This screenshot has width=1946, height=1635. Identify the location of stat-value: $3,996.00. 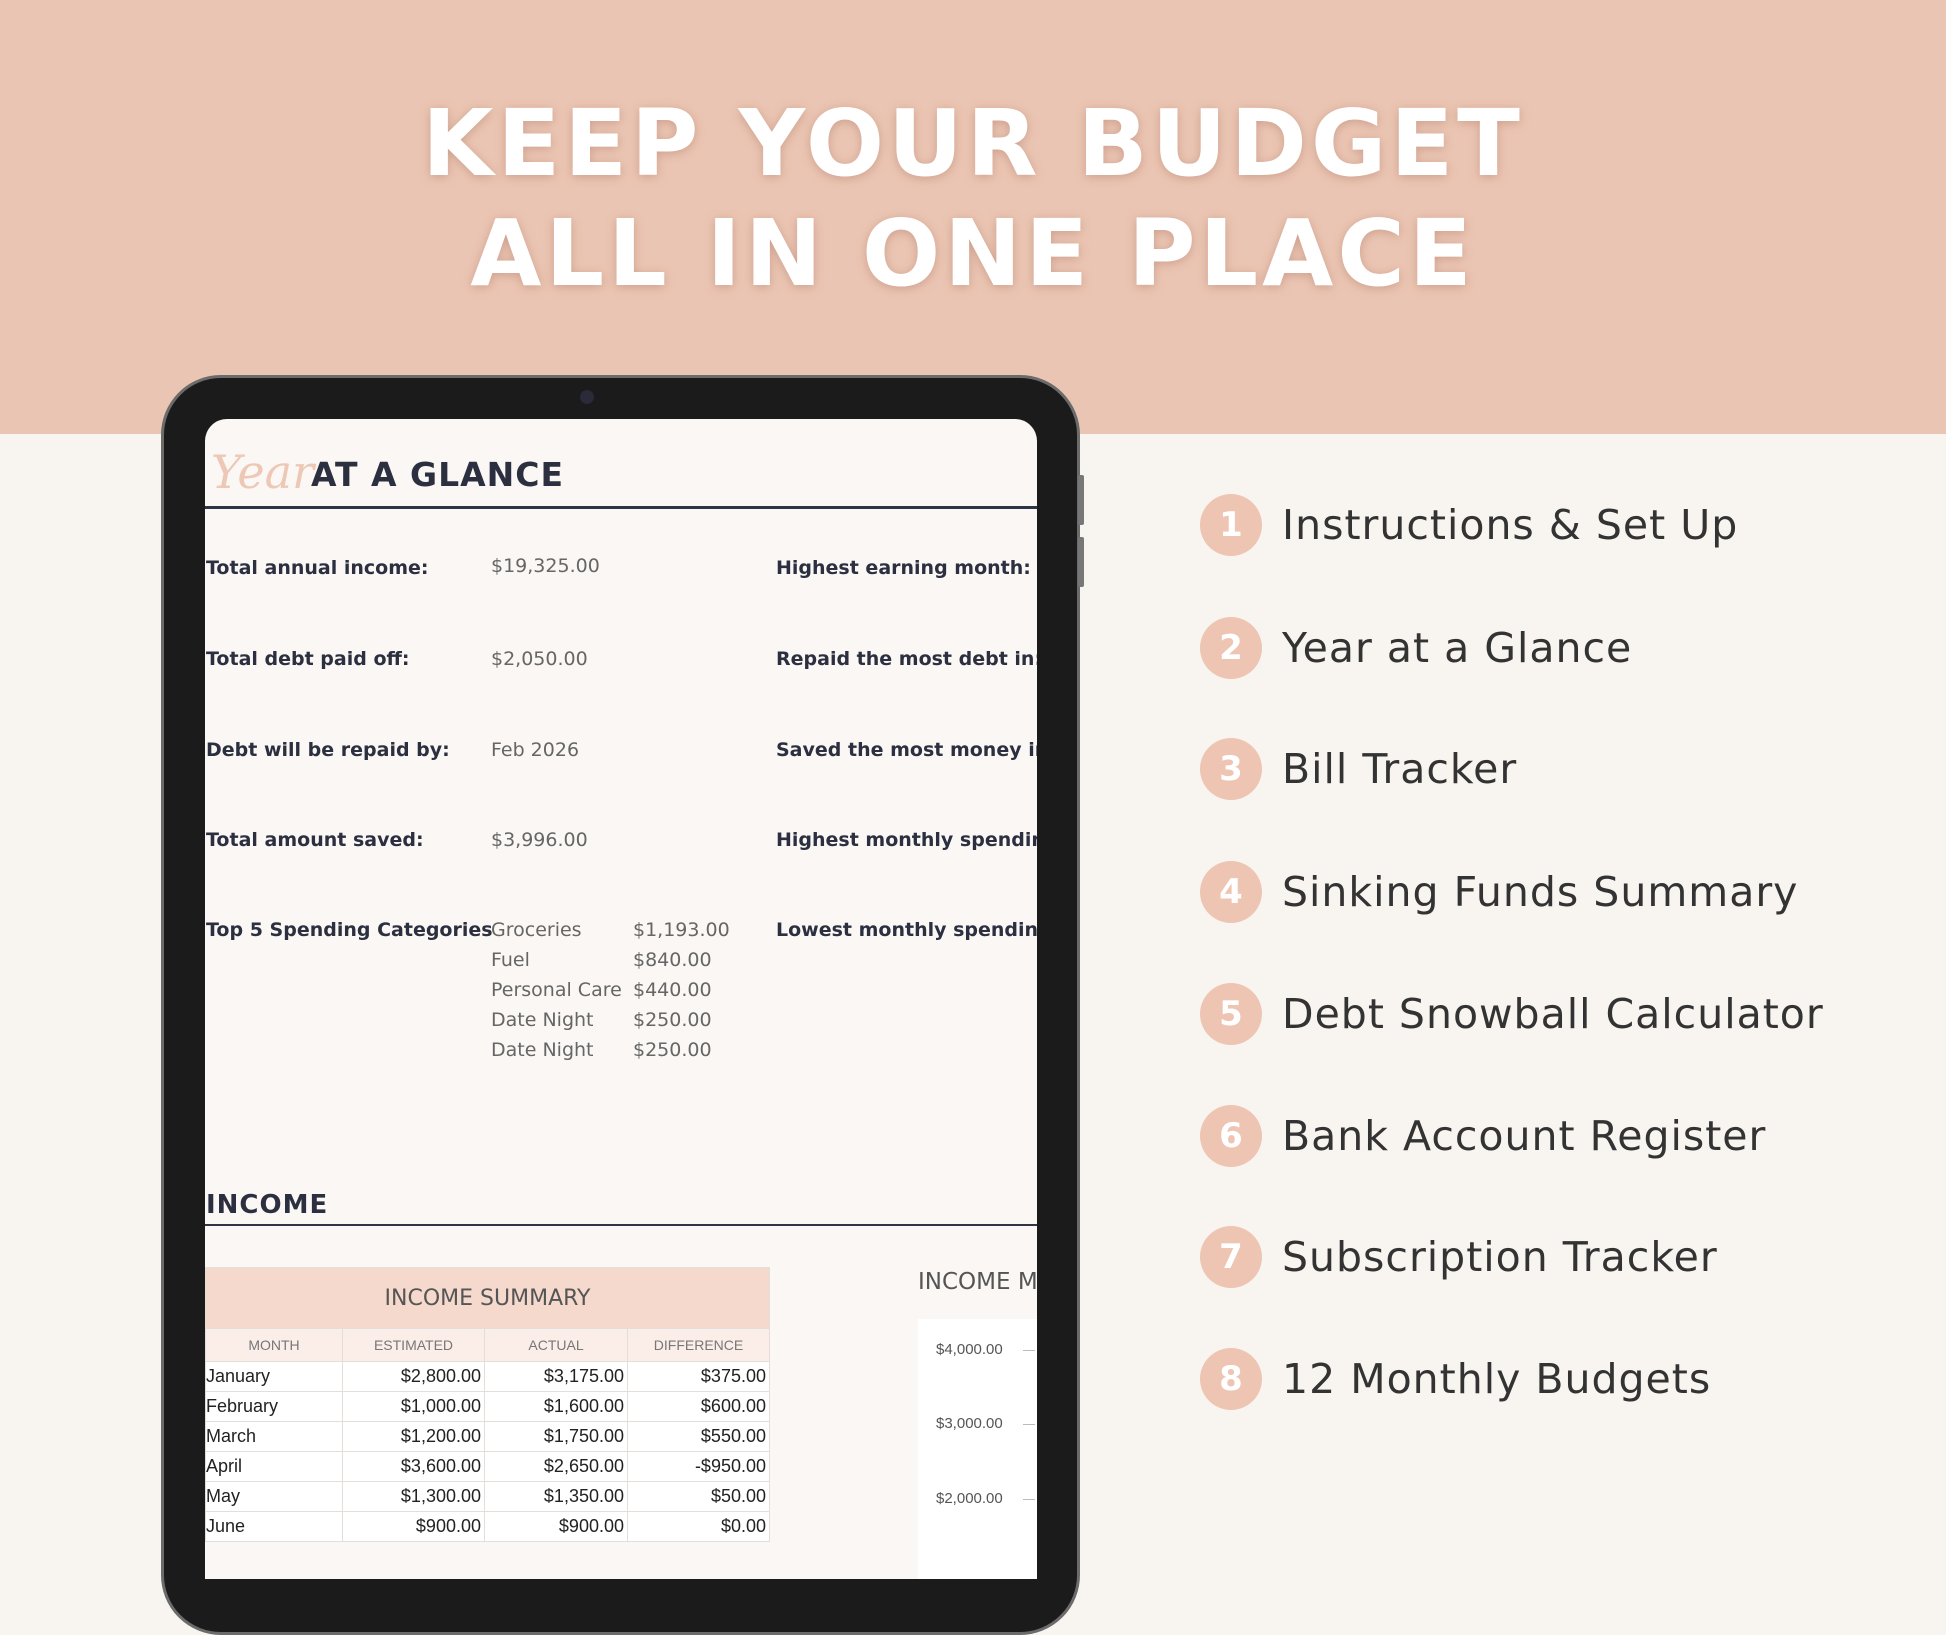
(539, 840).